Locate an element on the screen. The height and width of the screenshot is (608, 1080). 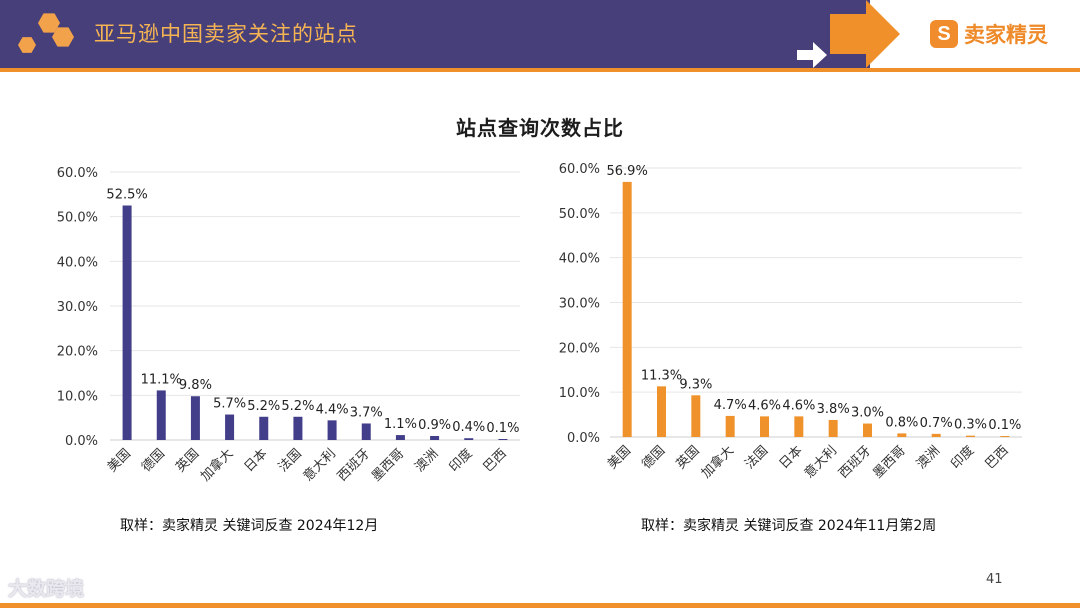
footer-accent-line is located at coordinates (540, 605).